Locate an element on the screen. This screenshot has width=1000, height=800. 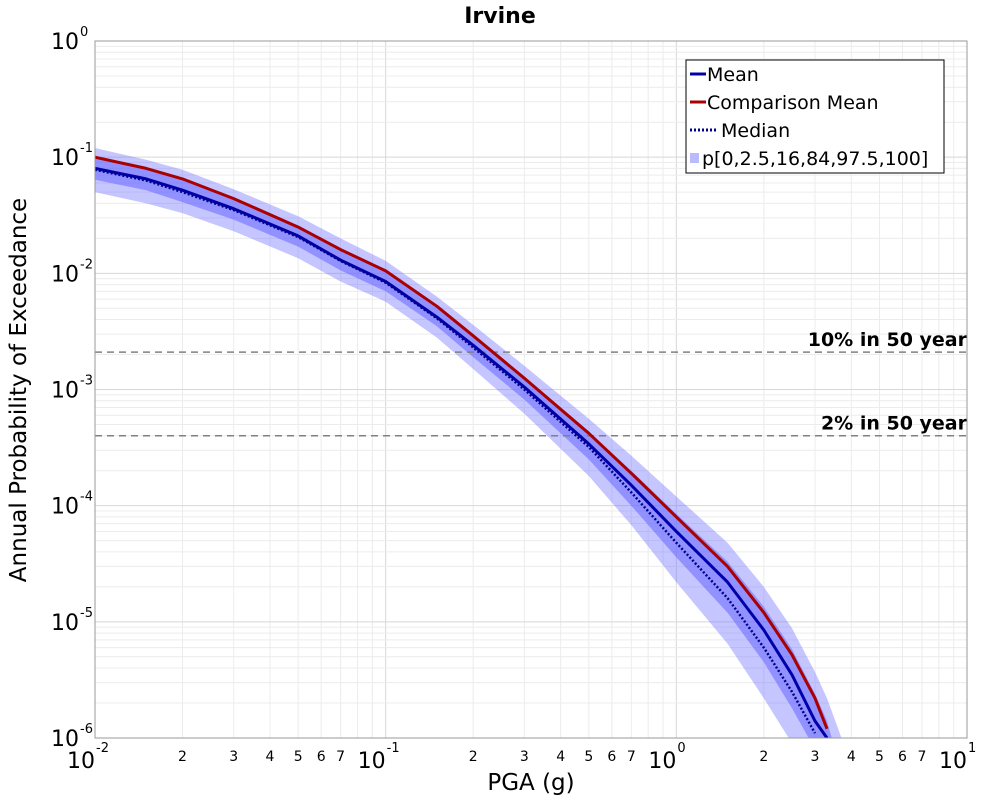
y-tick-exponent: -4 is located at coordinates (86, 497).